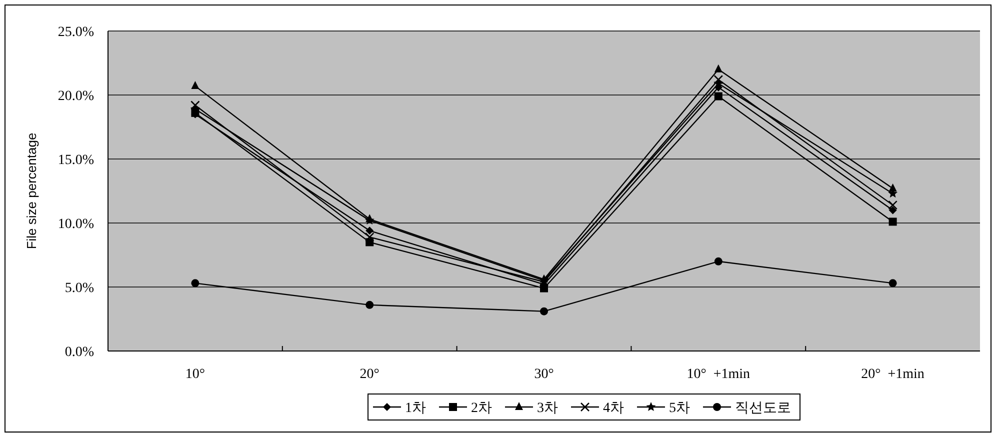 This screenshot has height=433, width=996. What do you see at coordinates (195, 374) in the screenshot?
I see `x-tick-label: 10°` at bounding box center [195, 374].